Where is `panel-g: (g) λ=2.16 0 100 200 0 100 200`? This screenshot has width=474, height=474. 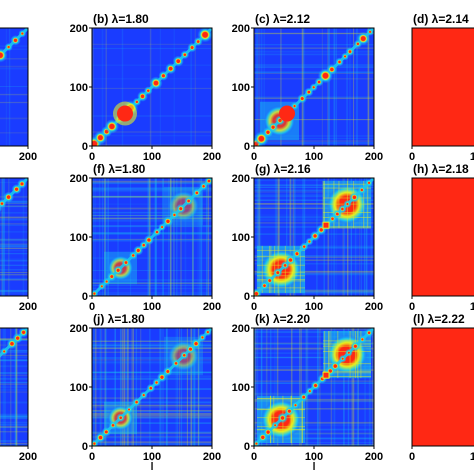
panel-g: (g) λ=2.16 0 100 200 0 100 200 is located at coordinates (308, 237).